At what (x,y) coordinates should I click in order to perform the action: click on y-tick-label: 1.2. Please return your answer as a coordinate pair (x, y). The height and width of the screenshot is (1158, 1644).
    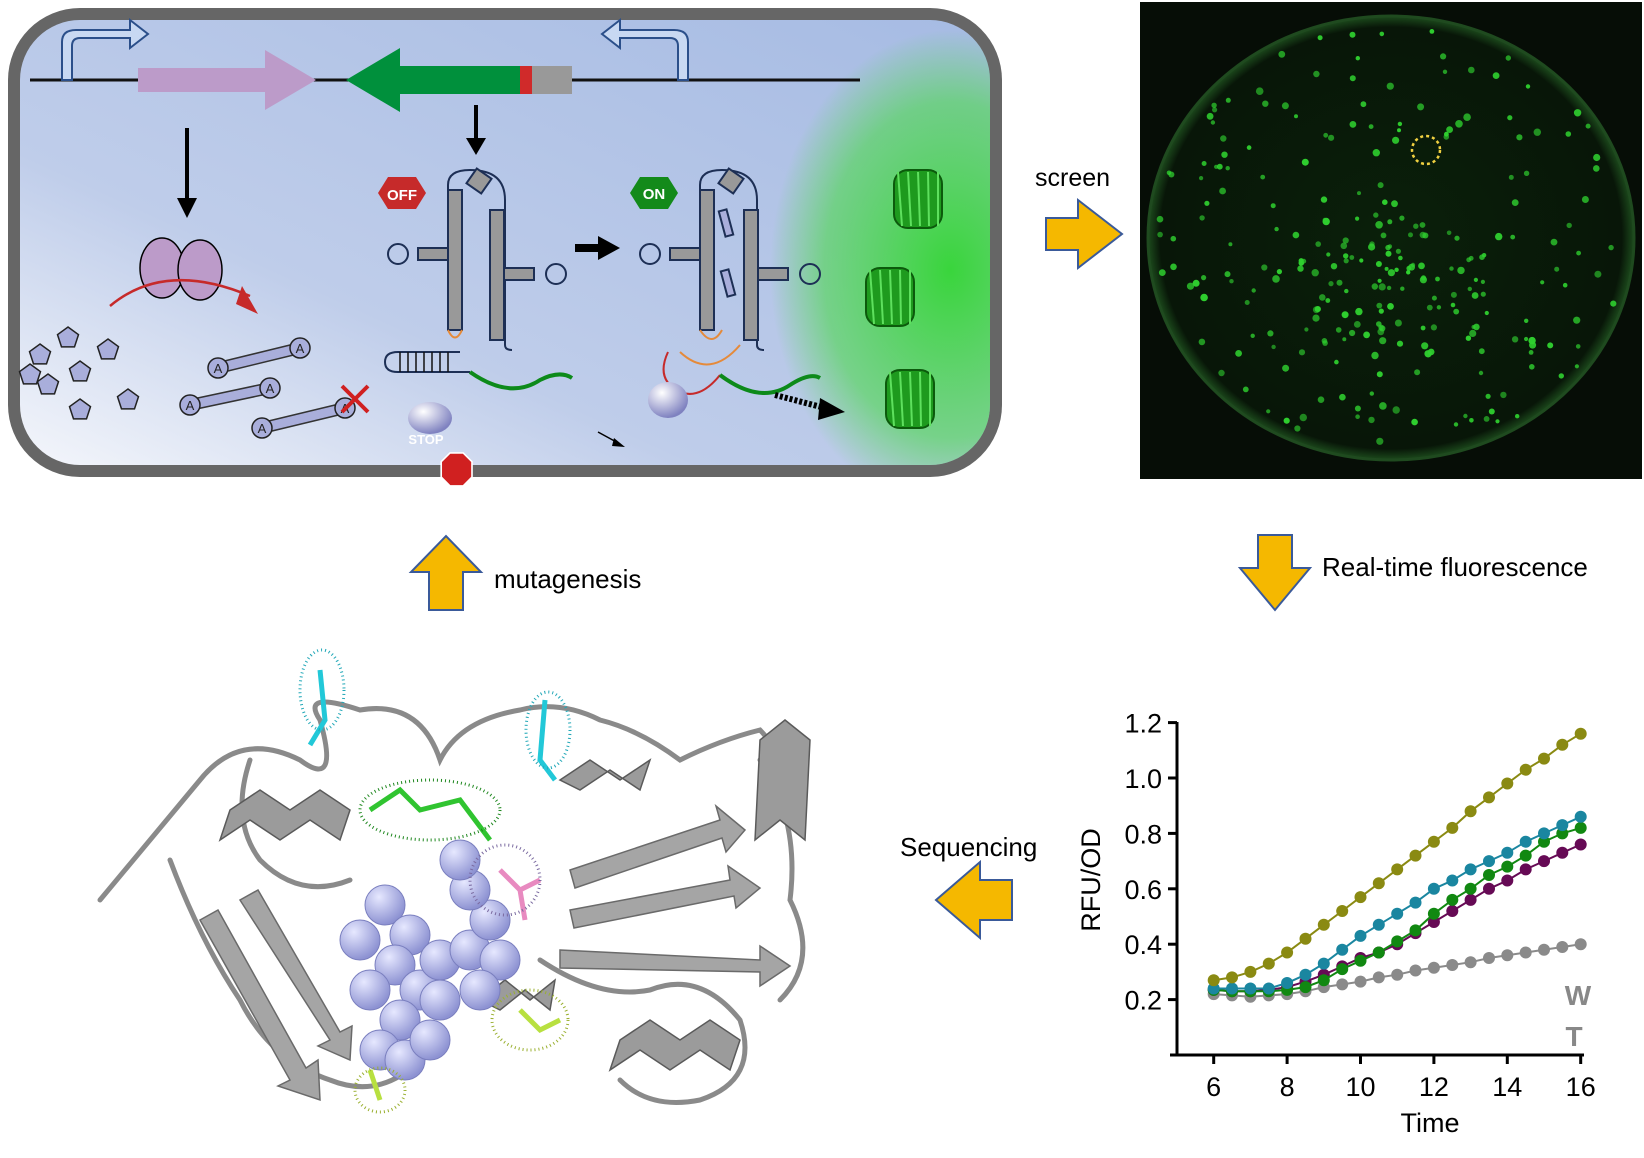
    Looking at the image, I should click on (1143, 724).